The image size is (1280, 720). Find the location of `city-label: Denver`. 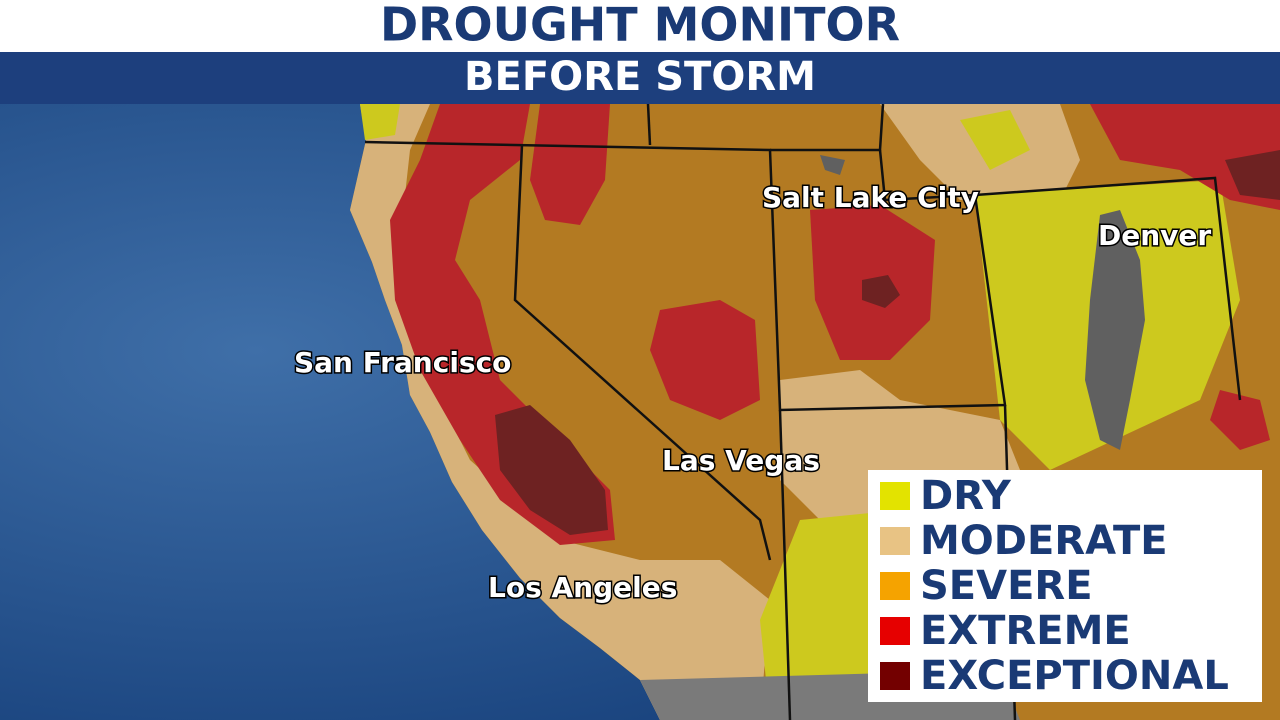

city-label: Denver is located at coordinates (1154, 235).